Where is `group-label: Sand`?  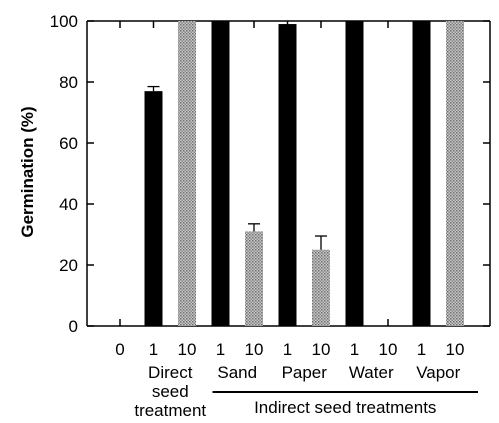 group-label: Sand is located at coordinates (237, 372).